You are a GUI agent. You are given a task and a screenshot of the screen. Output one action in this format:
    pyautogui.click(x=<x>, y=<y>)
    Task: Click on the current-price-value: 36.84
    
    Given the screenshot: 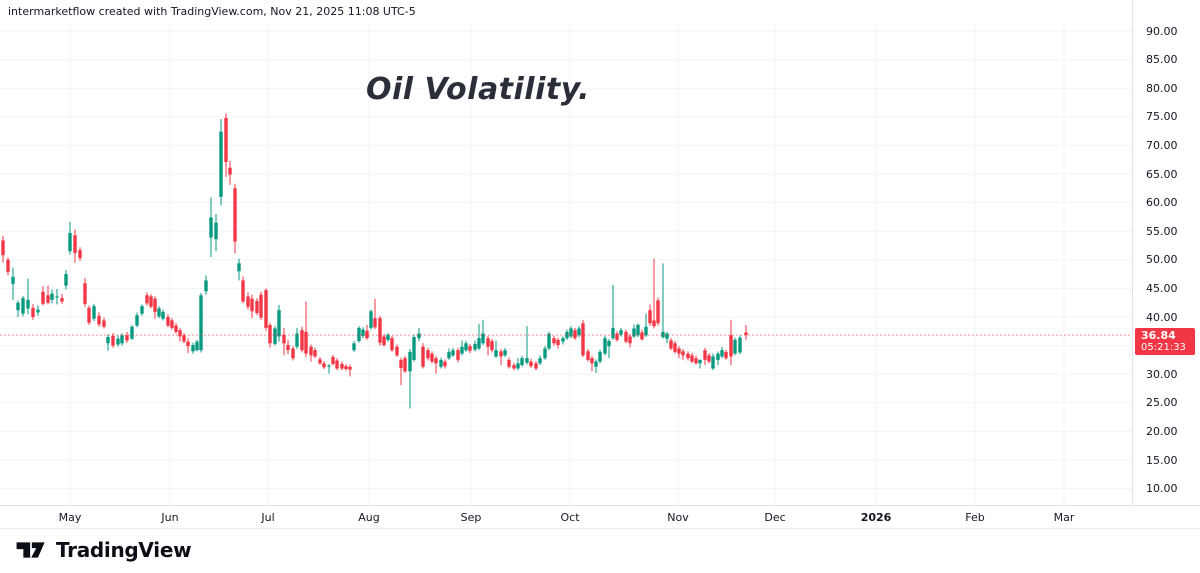 What is the action you would take?
    pyautogui.click(x=1158, y=336)
    